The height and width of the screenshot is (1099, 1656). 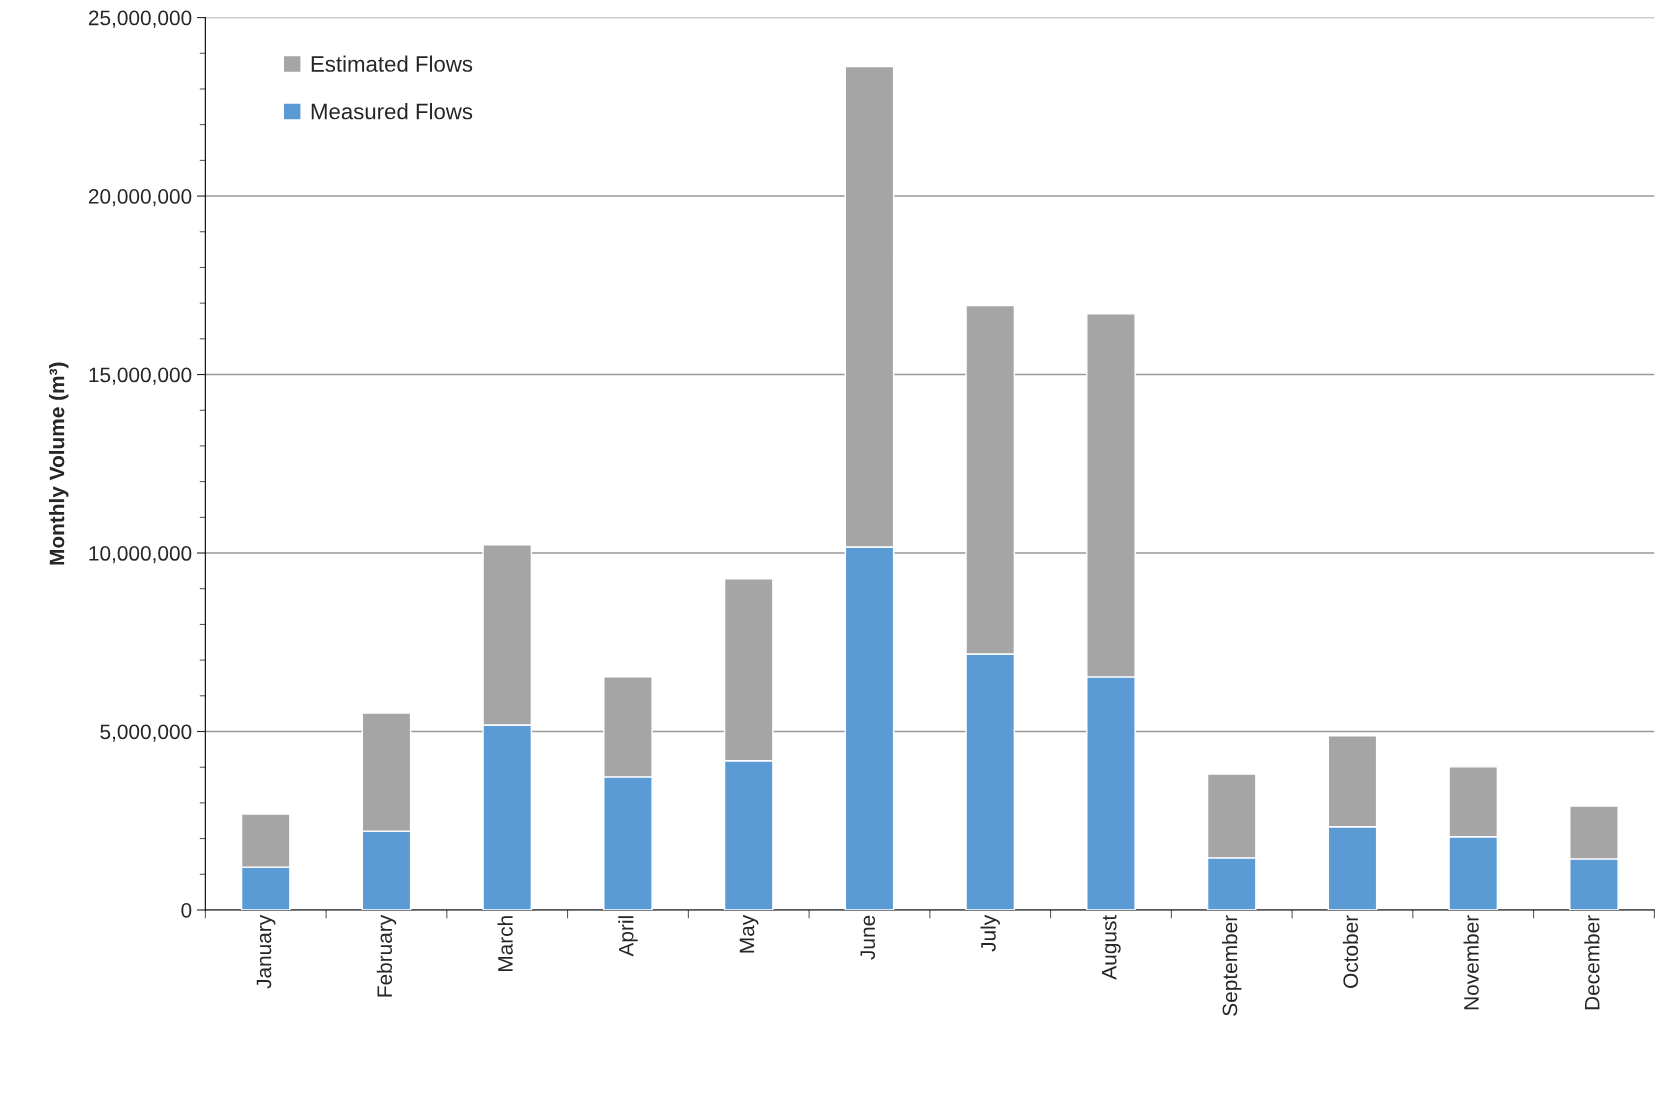 What do you see at coordinates (990, 933) in the screenshot?
I see `x-tick-label: July` at bounding box center [990, 933].